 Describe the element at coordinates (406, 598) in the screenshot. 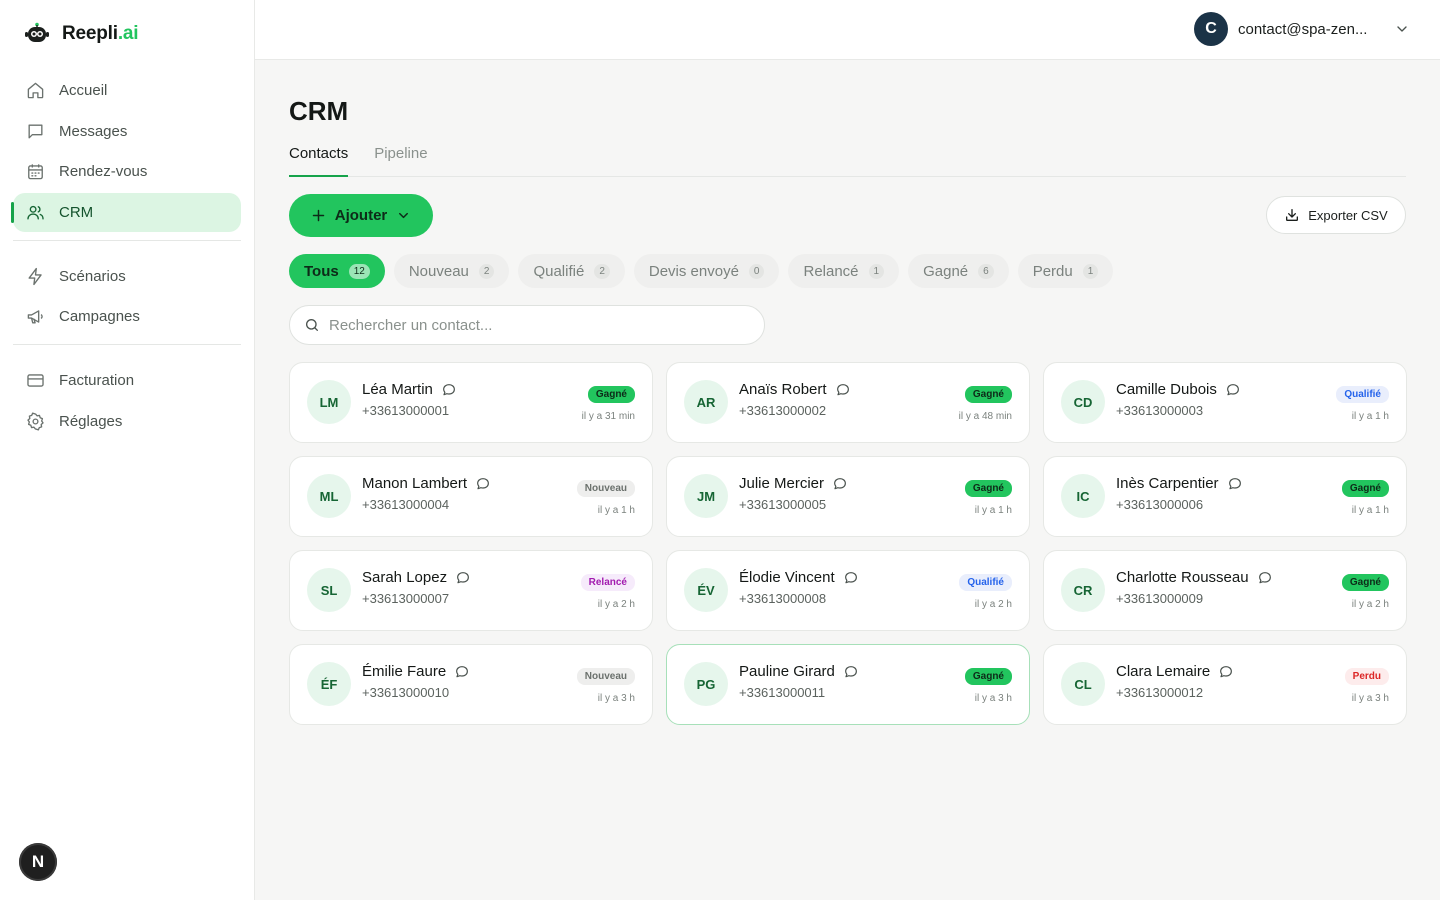

I see `contact-phone: +33613000007` at that location.